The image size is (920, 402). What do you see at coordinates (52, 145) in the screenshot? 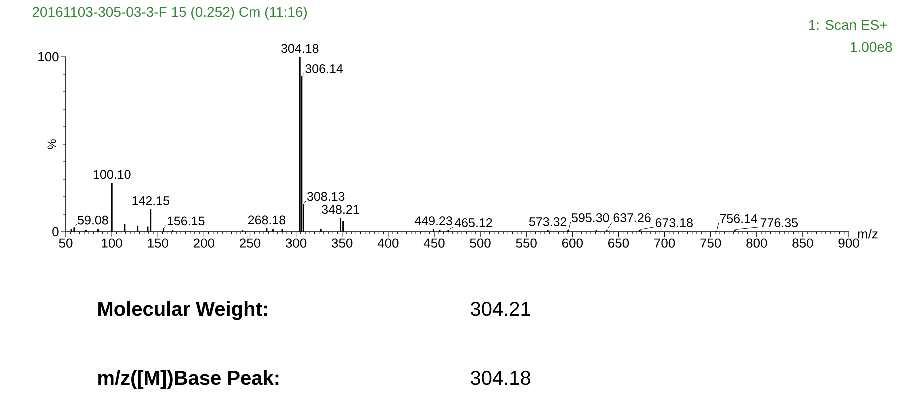
I see `y-axis-title: %` at bounding box center [52, 145].